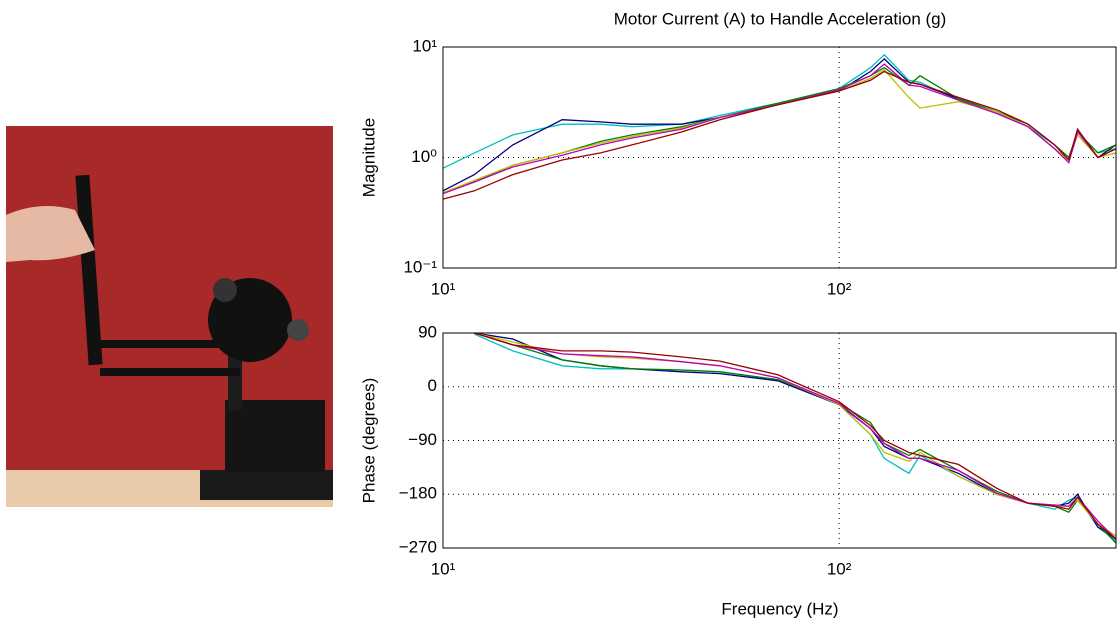 Image resolution: width=1117 pixels, height=626 pixels. Describe the element at coordinates (422, 439) in the screenshot. I see `y-tick-label: −90` at that location.